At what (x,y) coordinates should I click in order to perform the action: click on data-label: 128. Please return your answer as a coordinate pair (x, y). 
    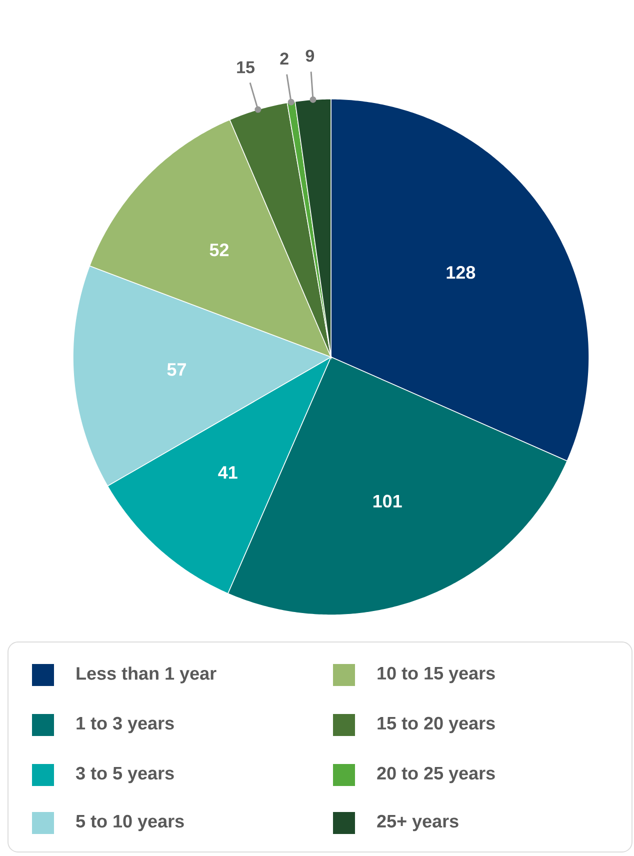
    Looking at the image, I should click on (461, 272).